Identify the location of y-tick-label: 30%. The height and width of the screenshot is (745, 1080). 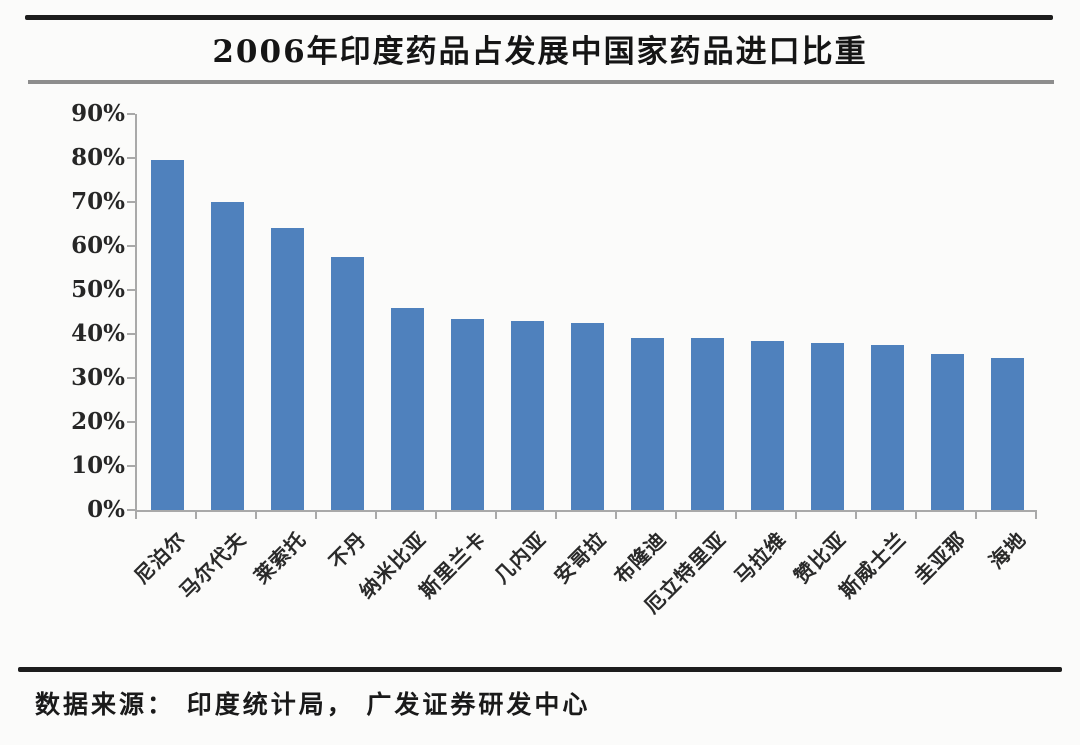
(98, 377).